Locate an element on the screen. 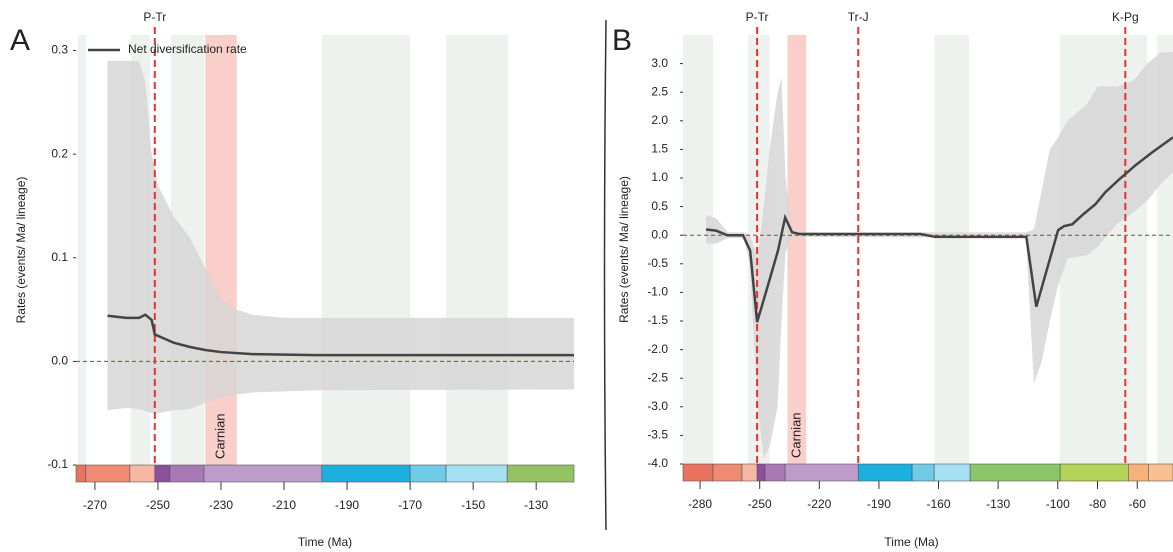 This screenshot has height=552, width=1173. x-tick-label: -280 is located at coordinates (700, 504).